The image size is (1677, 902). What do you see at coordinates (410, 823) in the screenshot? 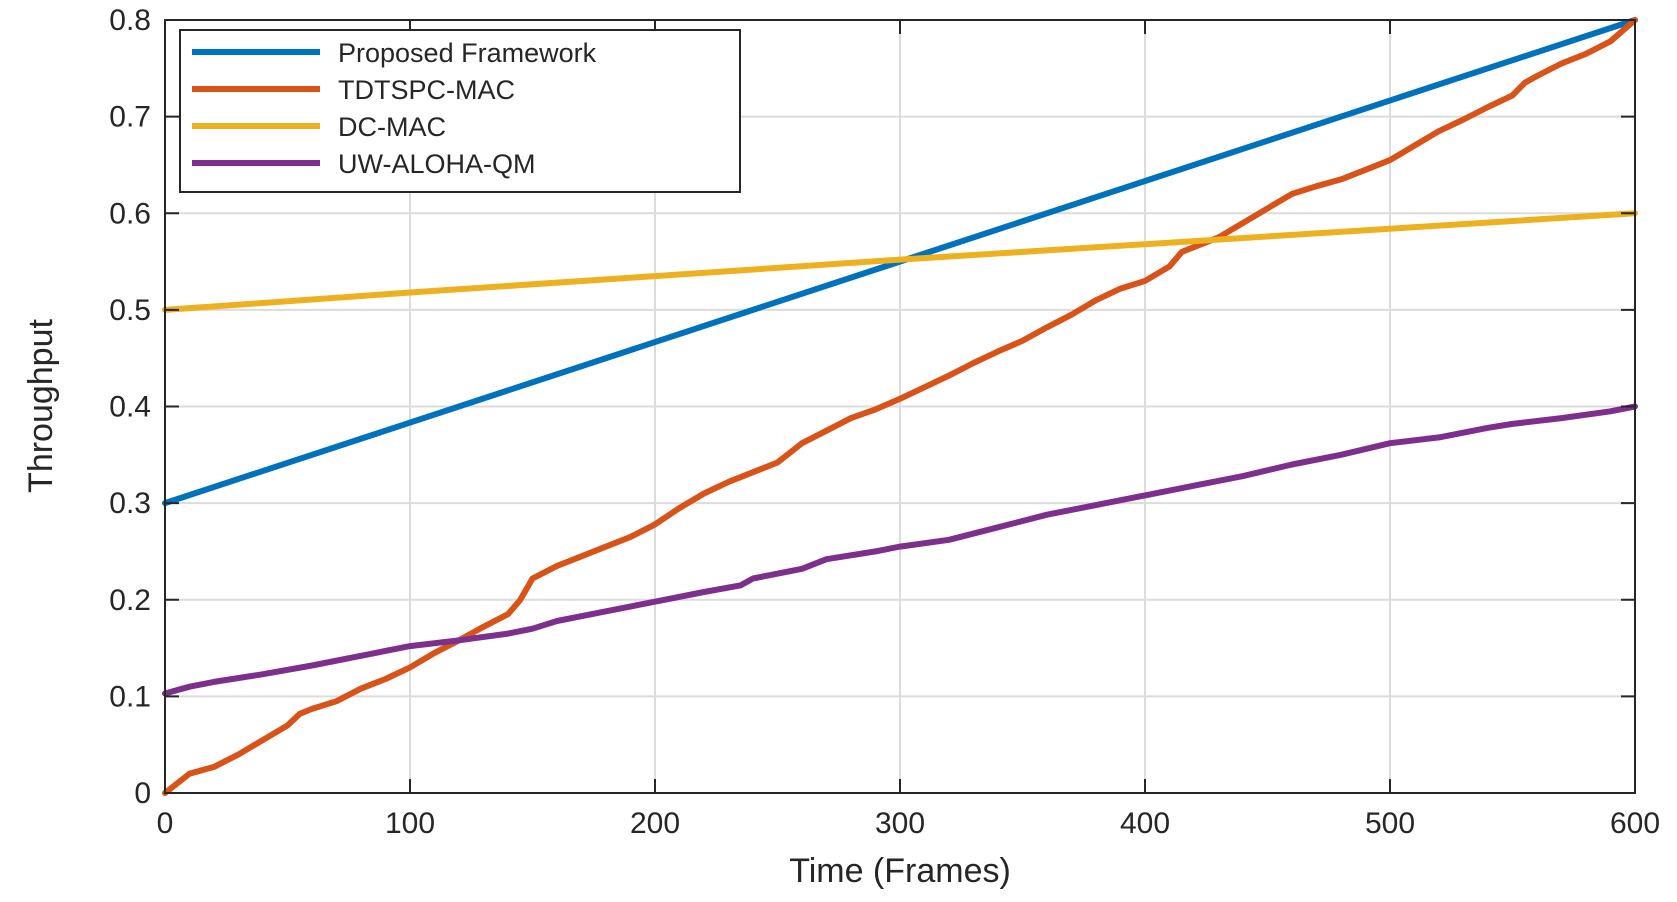
I see `x-tick-label: 100` at bounding box center [410, 823].